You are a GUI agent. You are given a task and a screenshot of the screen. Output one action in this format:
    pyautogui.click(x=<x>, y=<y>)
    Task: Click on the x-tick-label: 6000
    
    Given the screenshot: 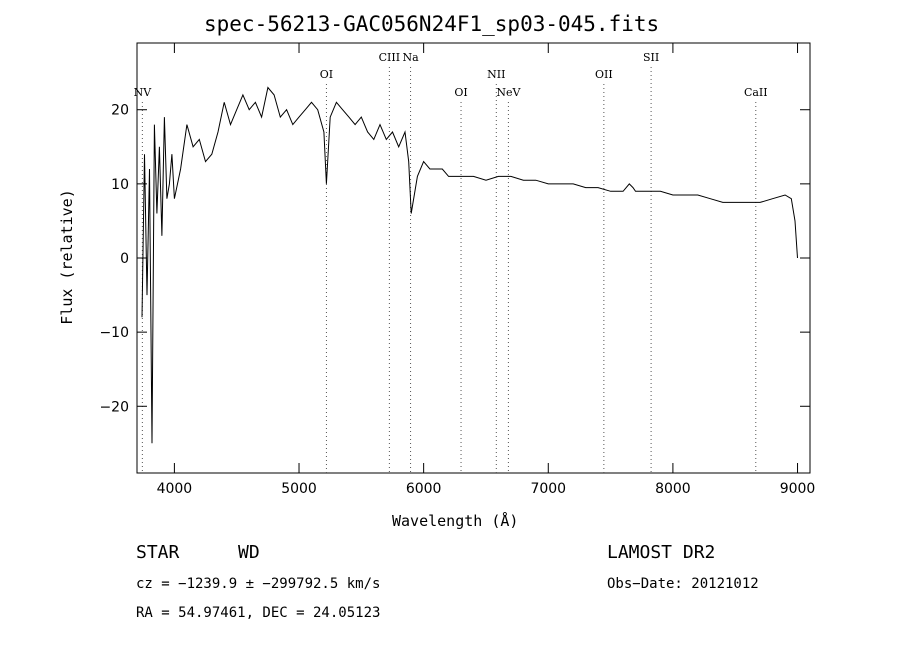 What is the action you would take?
    pyautogui.click(x=424, y=489)
    